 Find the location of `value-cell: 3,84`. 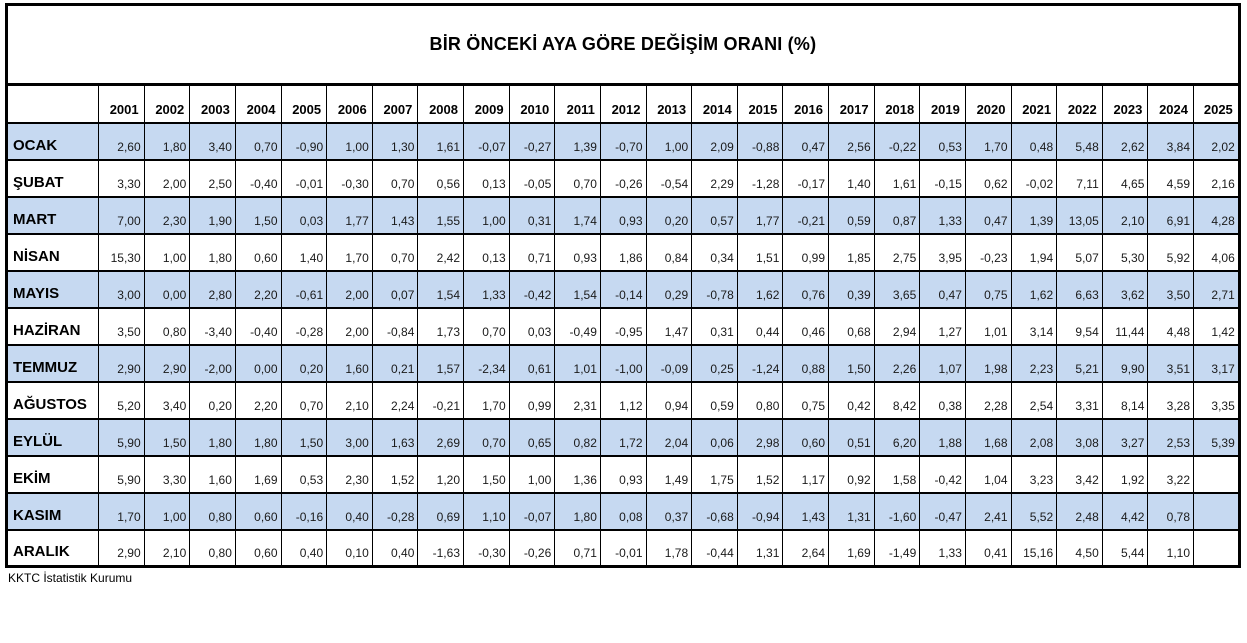

value-cell: 3,84 is located at coordinates (1170, 141).